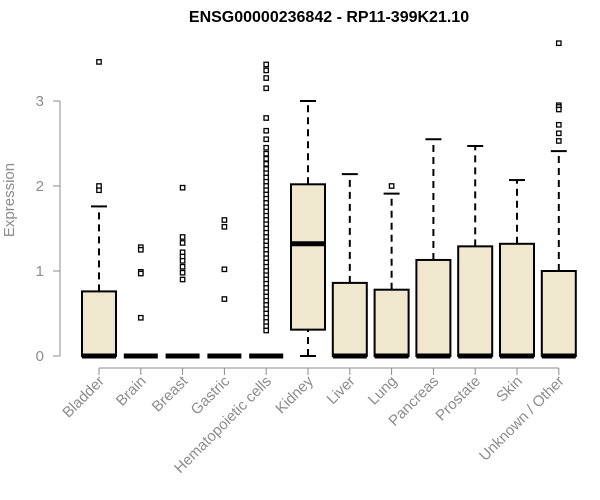  What do you see at coordinates (224, 288) in the screenshot?
I see `box-gastric` at bounding box center [224, 288].